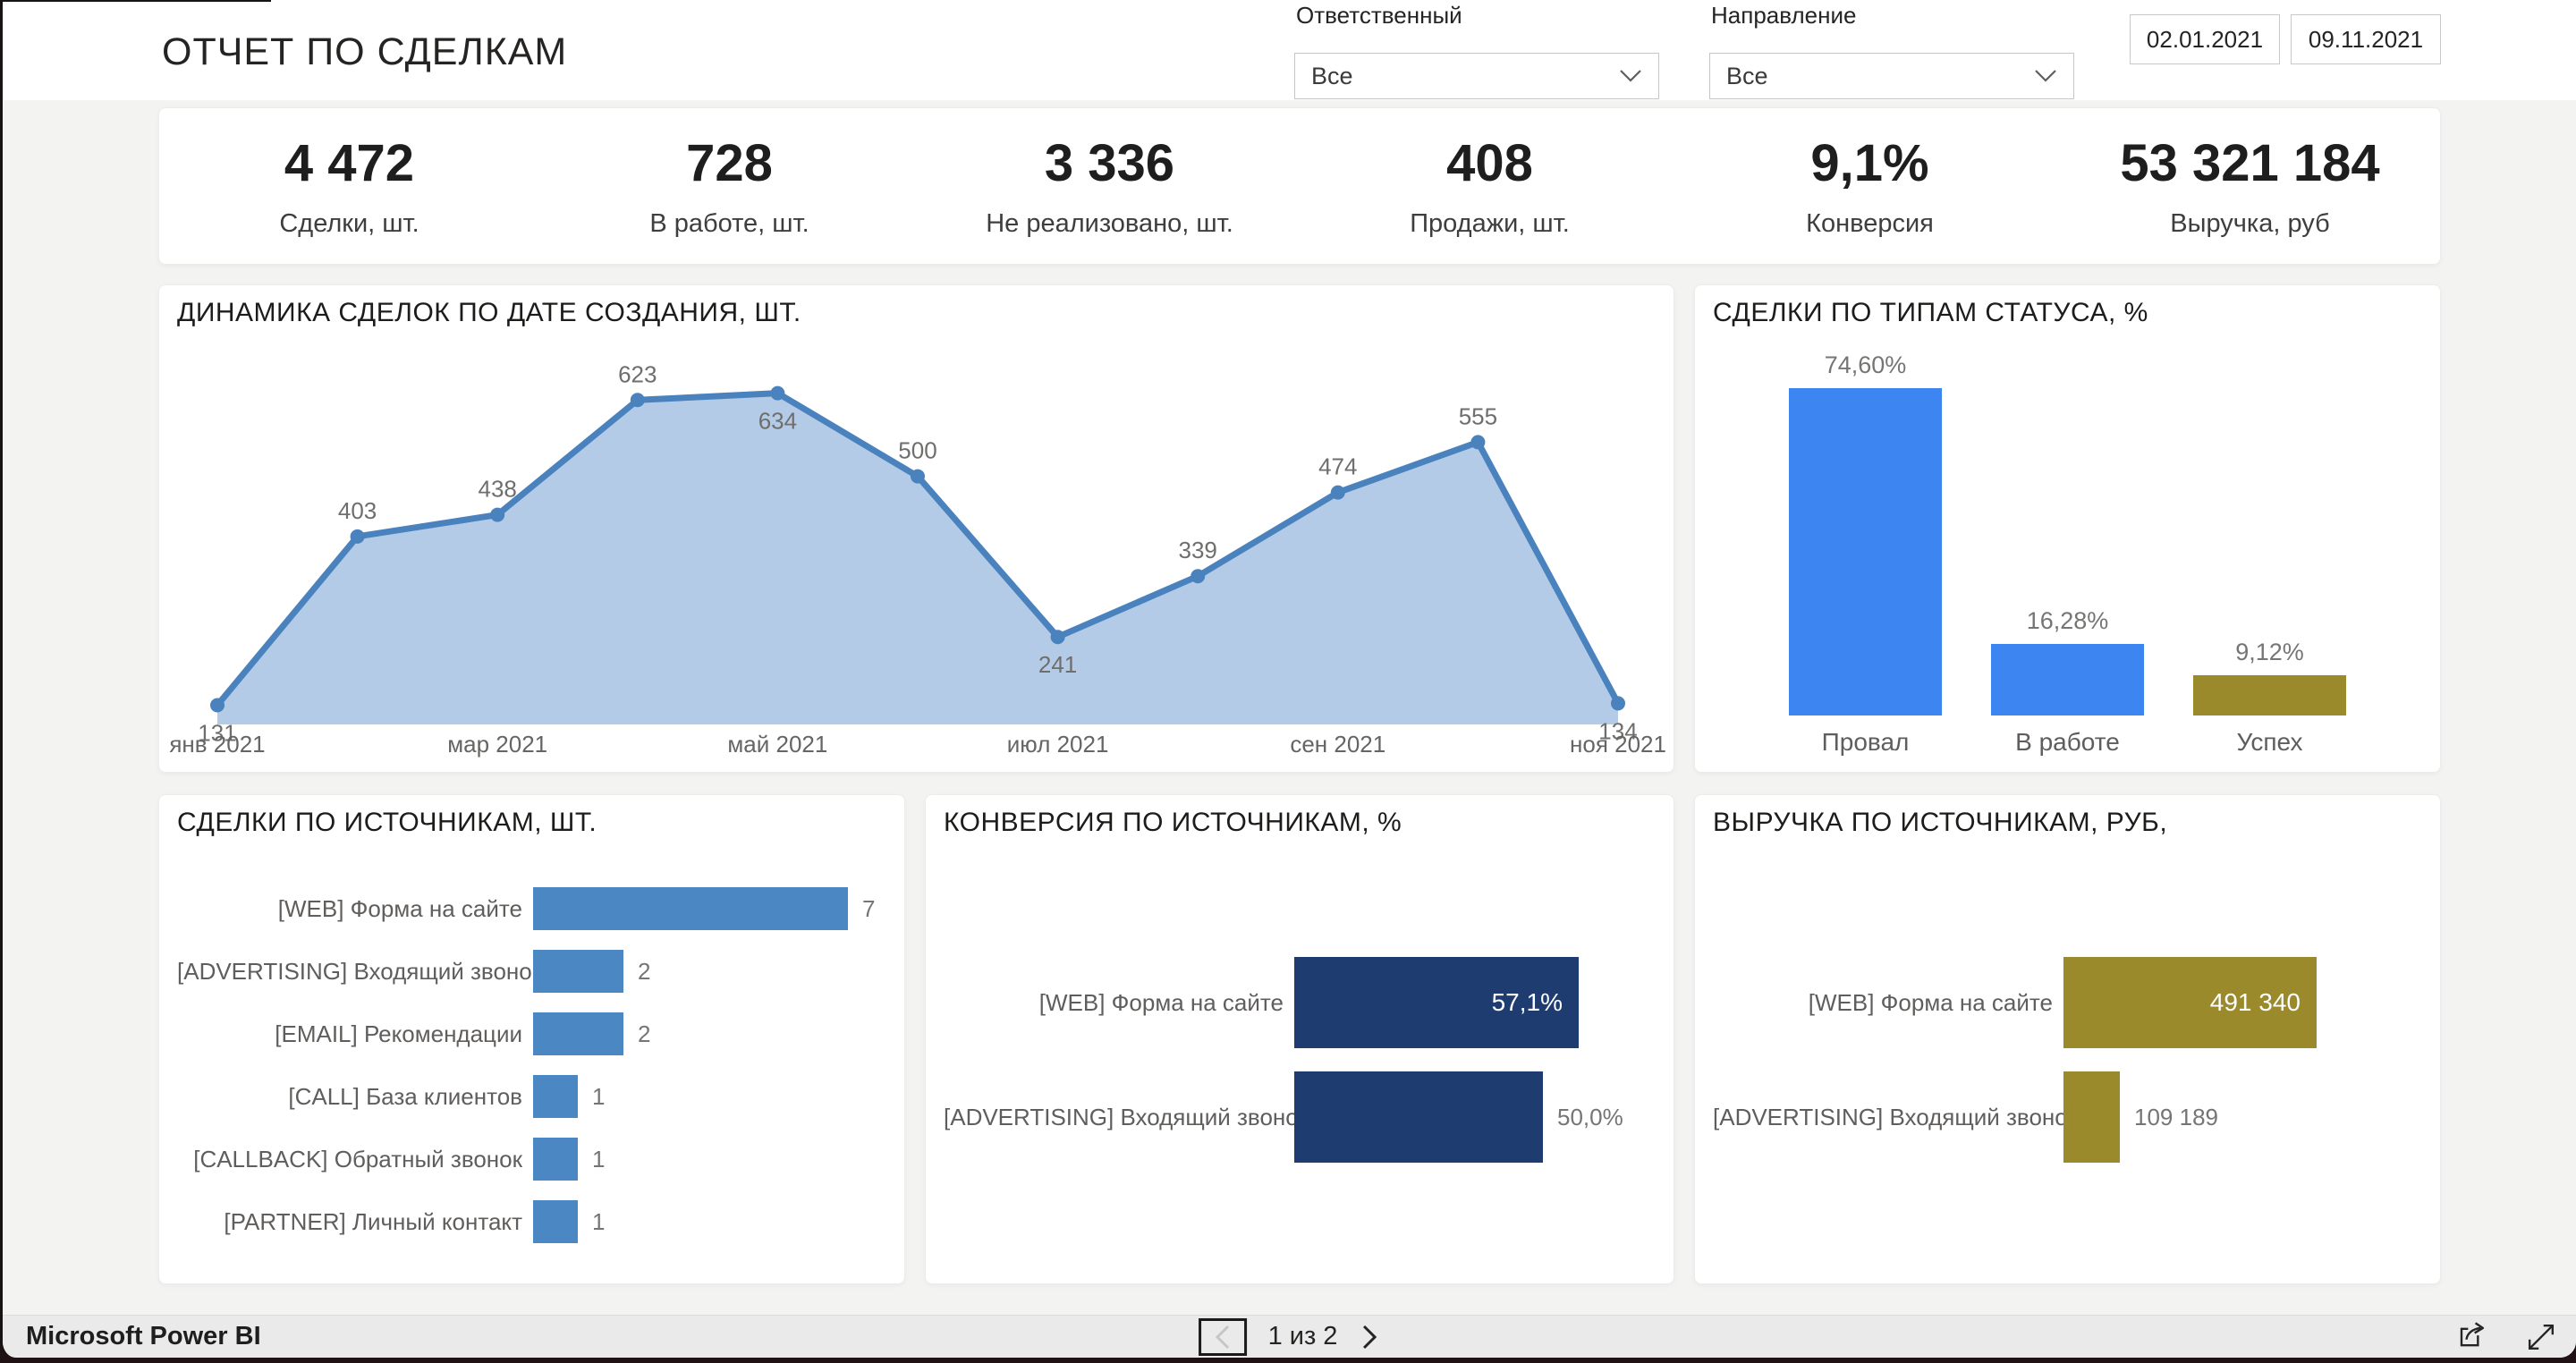 The image size is (2576, 1363). What do you see at coordinates (531, 1034) in the screenshot?
I see `chart-row: [EMAIL] Рекомендации 2` at bounding box center [531, 1034].